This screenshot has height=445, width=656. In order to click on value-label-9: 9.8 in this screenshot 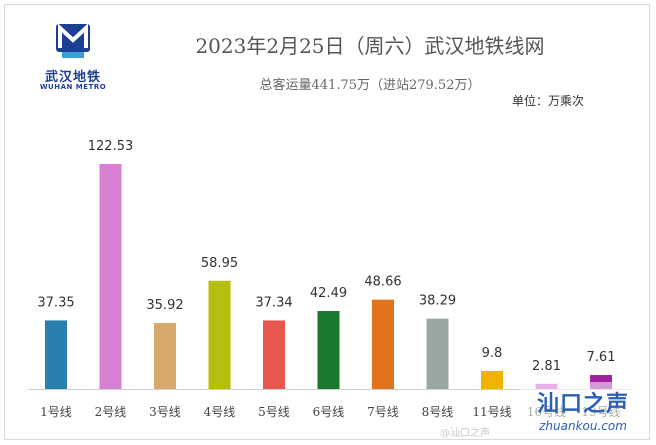, I will do `click(492, 353)`.